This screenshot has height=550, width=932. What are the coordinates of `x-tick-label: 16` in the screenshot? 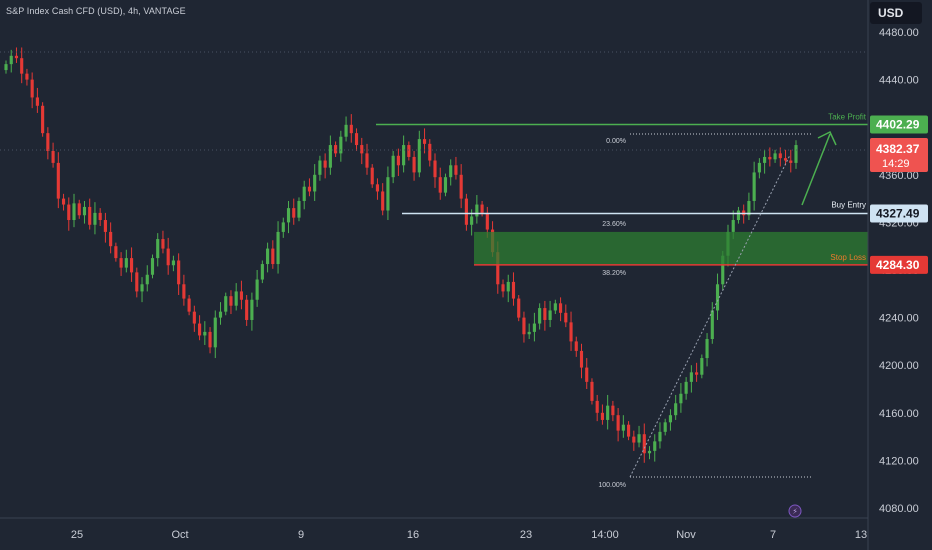 It's located at (413, 535).